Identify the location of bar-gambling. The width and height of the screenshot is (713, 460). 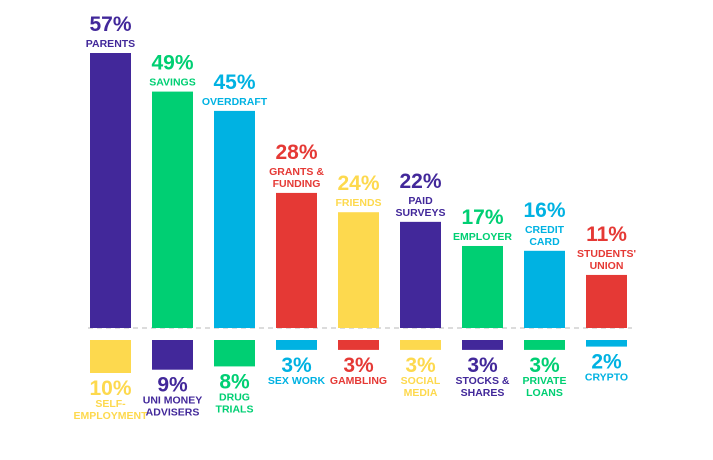
(358, 345).